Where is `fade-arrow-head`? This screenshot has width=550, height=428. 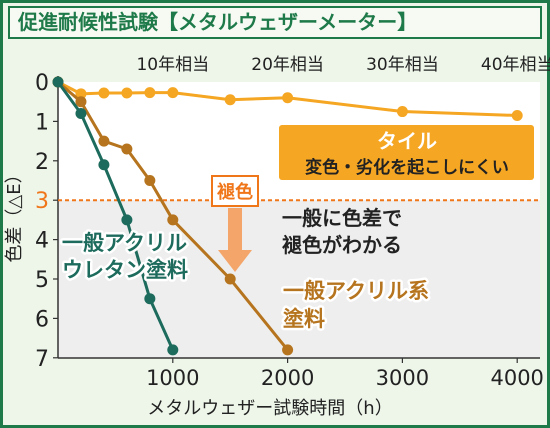
fade-arrow-head is located at coordinates (235, 261).